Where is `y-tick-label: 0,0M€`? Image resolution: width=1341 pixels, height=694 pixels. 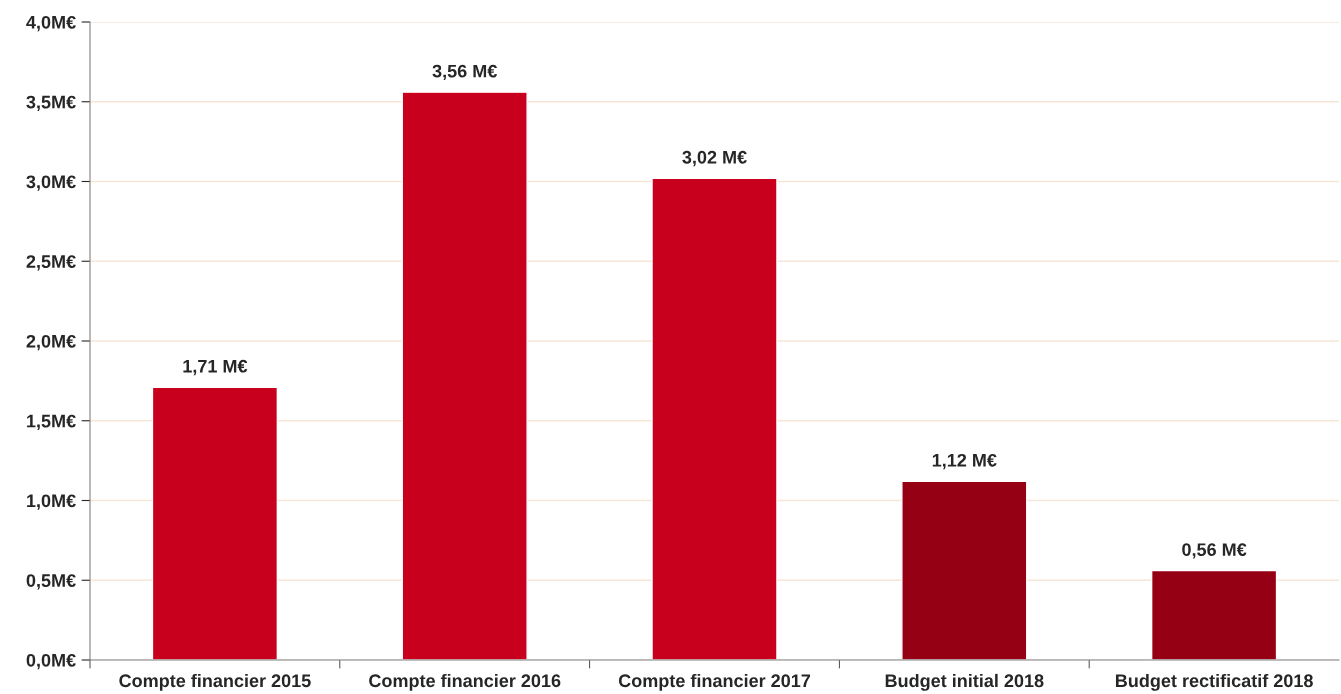 y-tick-label: 0,0M€ is located at coordinates (51, 661).